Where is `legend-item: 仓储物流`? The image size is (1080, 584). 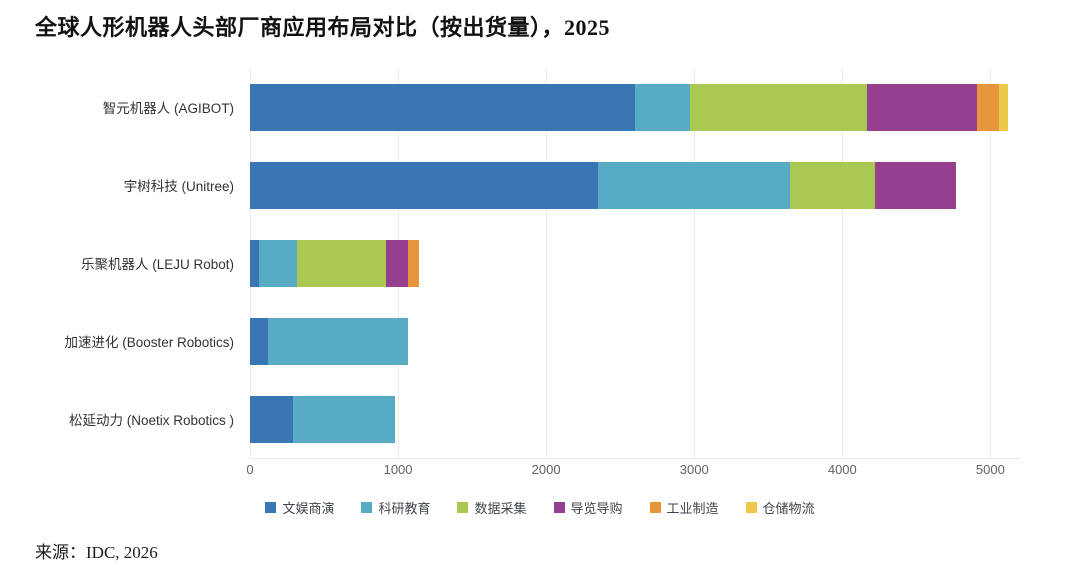 legend-item: 仓储物流 is located at coordinates (780, 507).